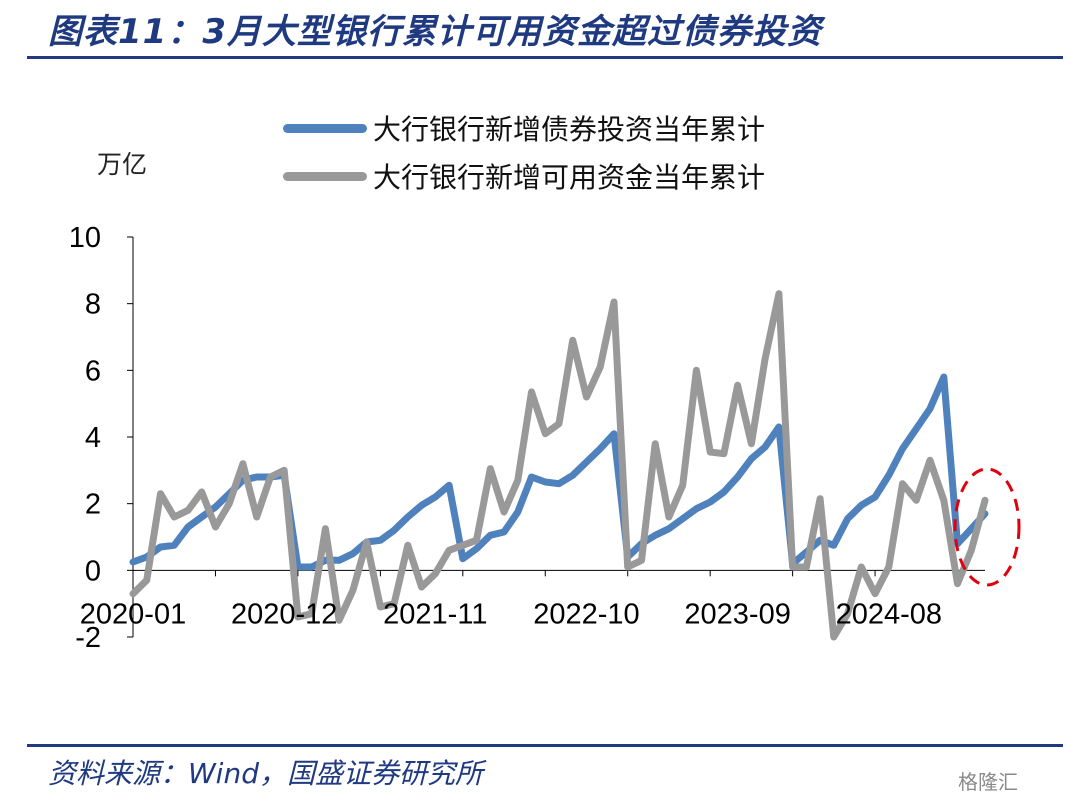 This screenshot has height=801, width=1073. What do you see at coordinates (435, 614) in the screenshot?
I see `x-tick-label: 2021-11` at bounding box center [435, 614].